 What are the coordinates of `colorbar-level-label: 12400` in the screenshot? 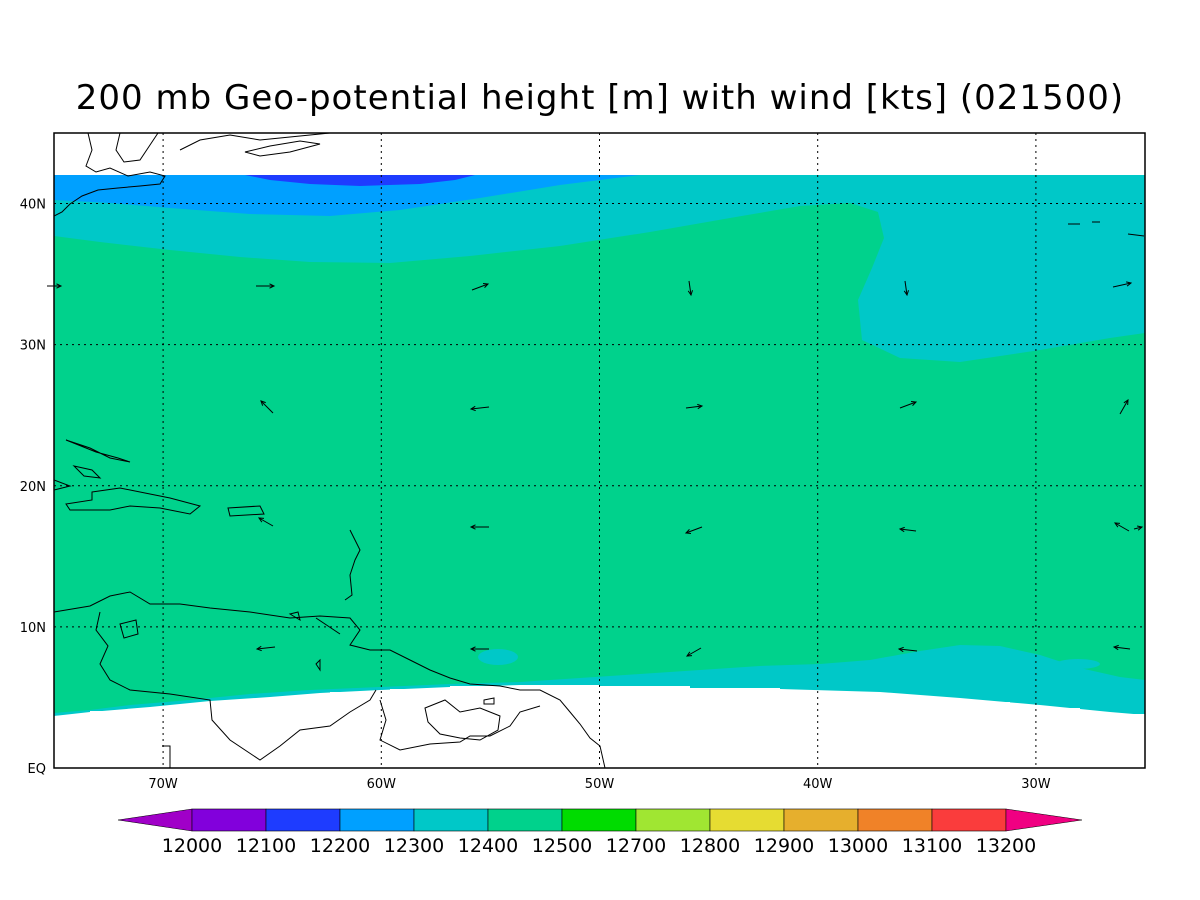 It's located at (488, 846).